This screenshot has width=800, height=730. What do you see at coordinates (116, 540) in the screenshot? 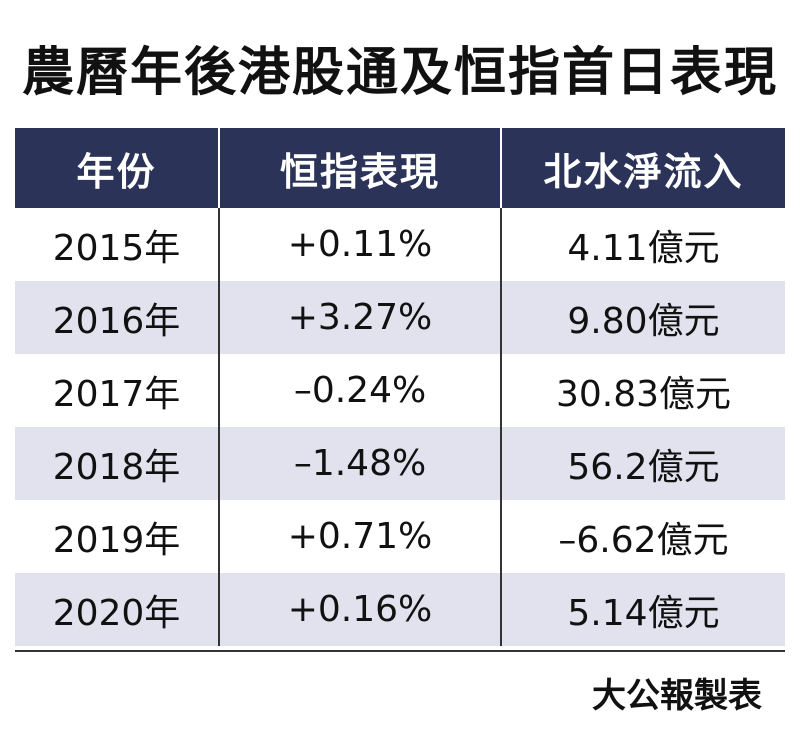
I see `table-cell: 2019年` at bounding box center [116, 540].